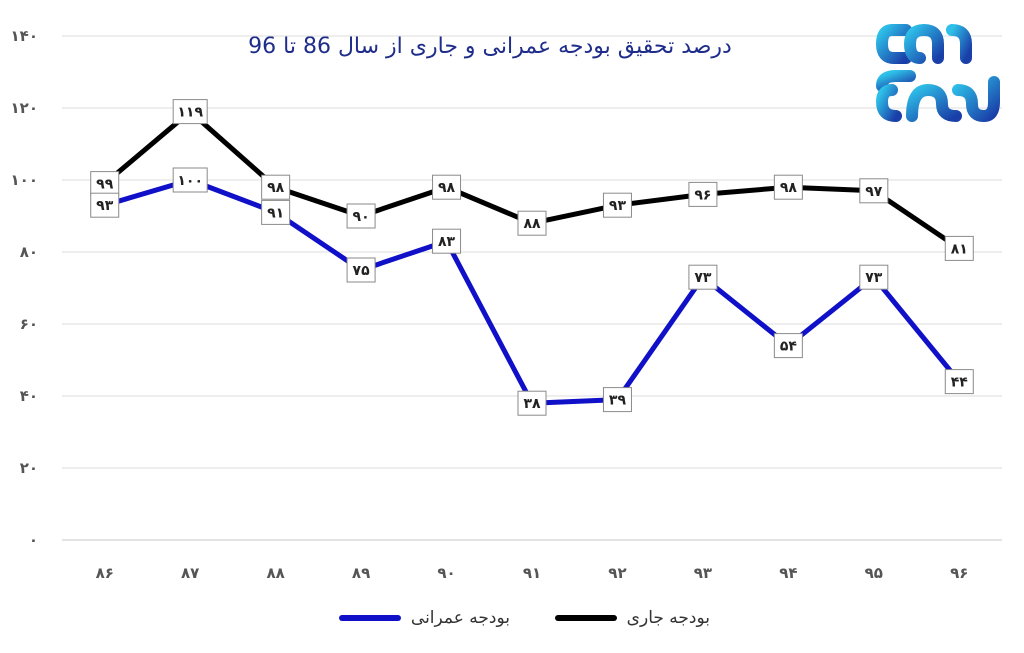  I want to click on data-label: ۹۷, so click(874, 192).